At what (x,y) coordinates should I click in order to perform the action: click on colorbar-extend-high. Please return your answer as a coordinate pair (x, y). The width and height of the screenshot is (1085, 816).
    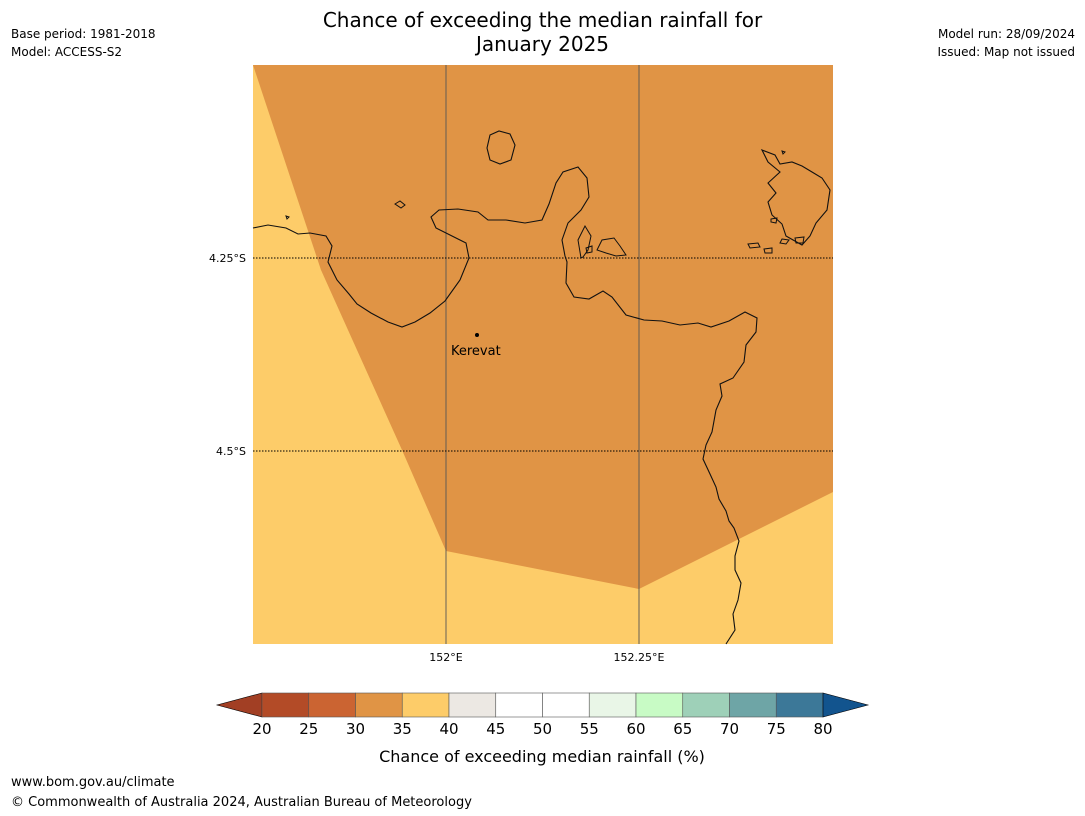
    Looking at the image, I should click on (846, 705).